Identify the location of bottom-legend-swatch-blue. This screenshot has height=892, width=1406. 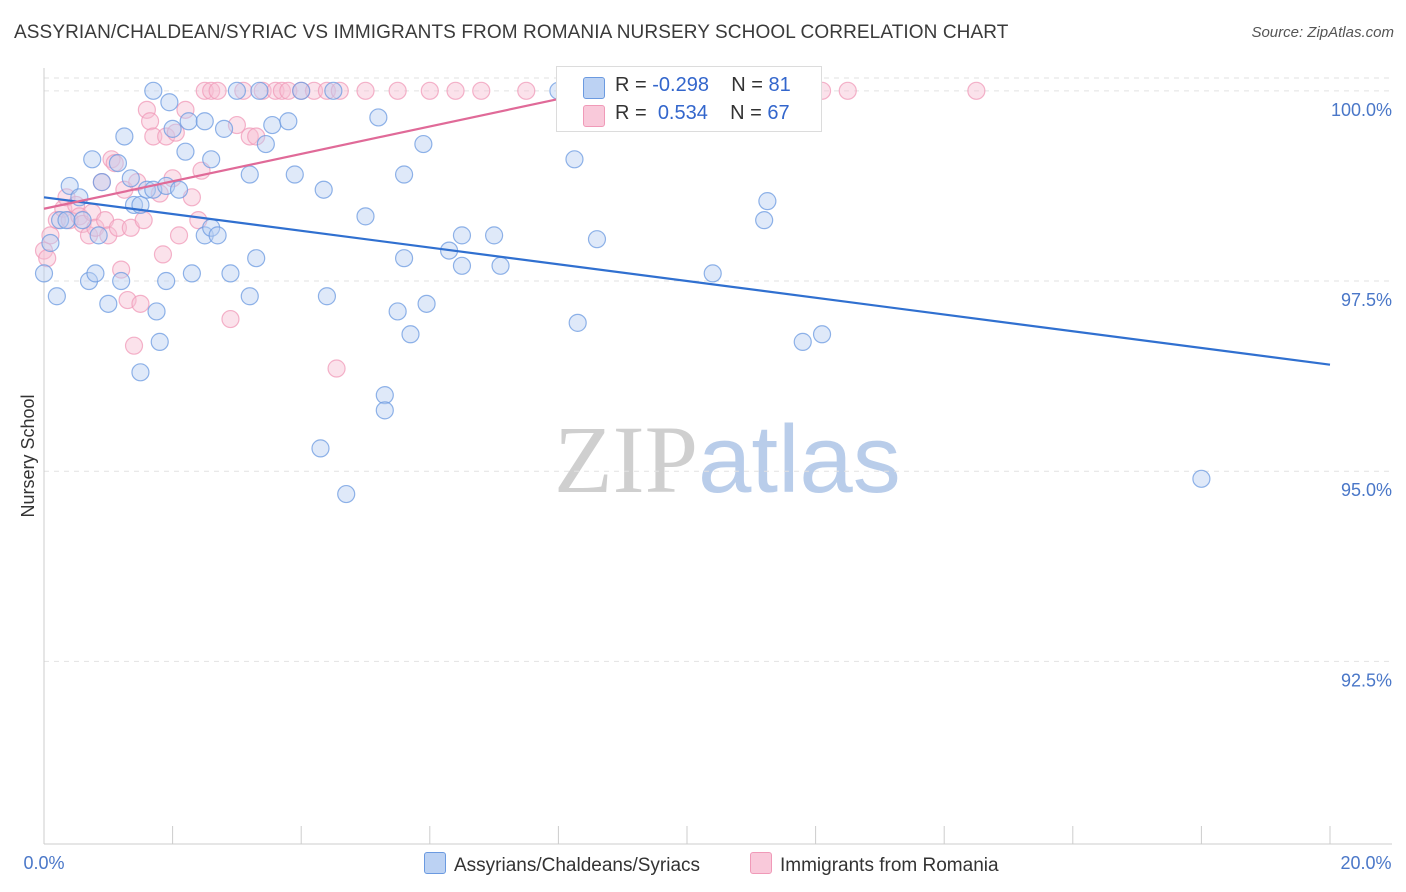
(435, 863).